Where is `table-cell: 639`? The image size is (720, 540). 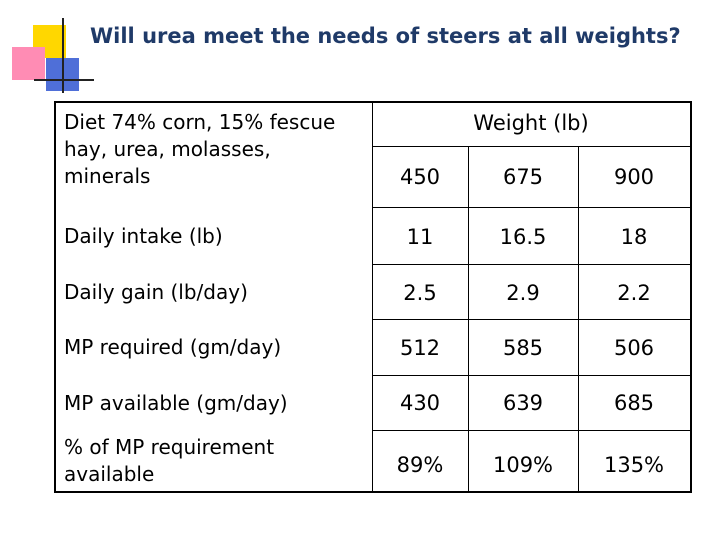 table-cell: 639 is located at coordinates (523, 403).